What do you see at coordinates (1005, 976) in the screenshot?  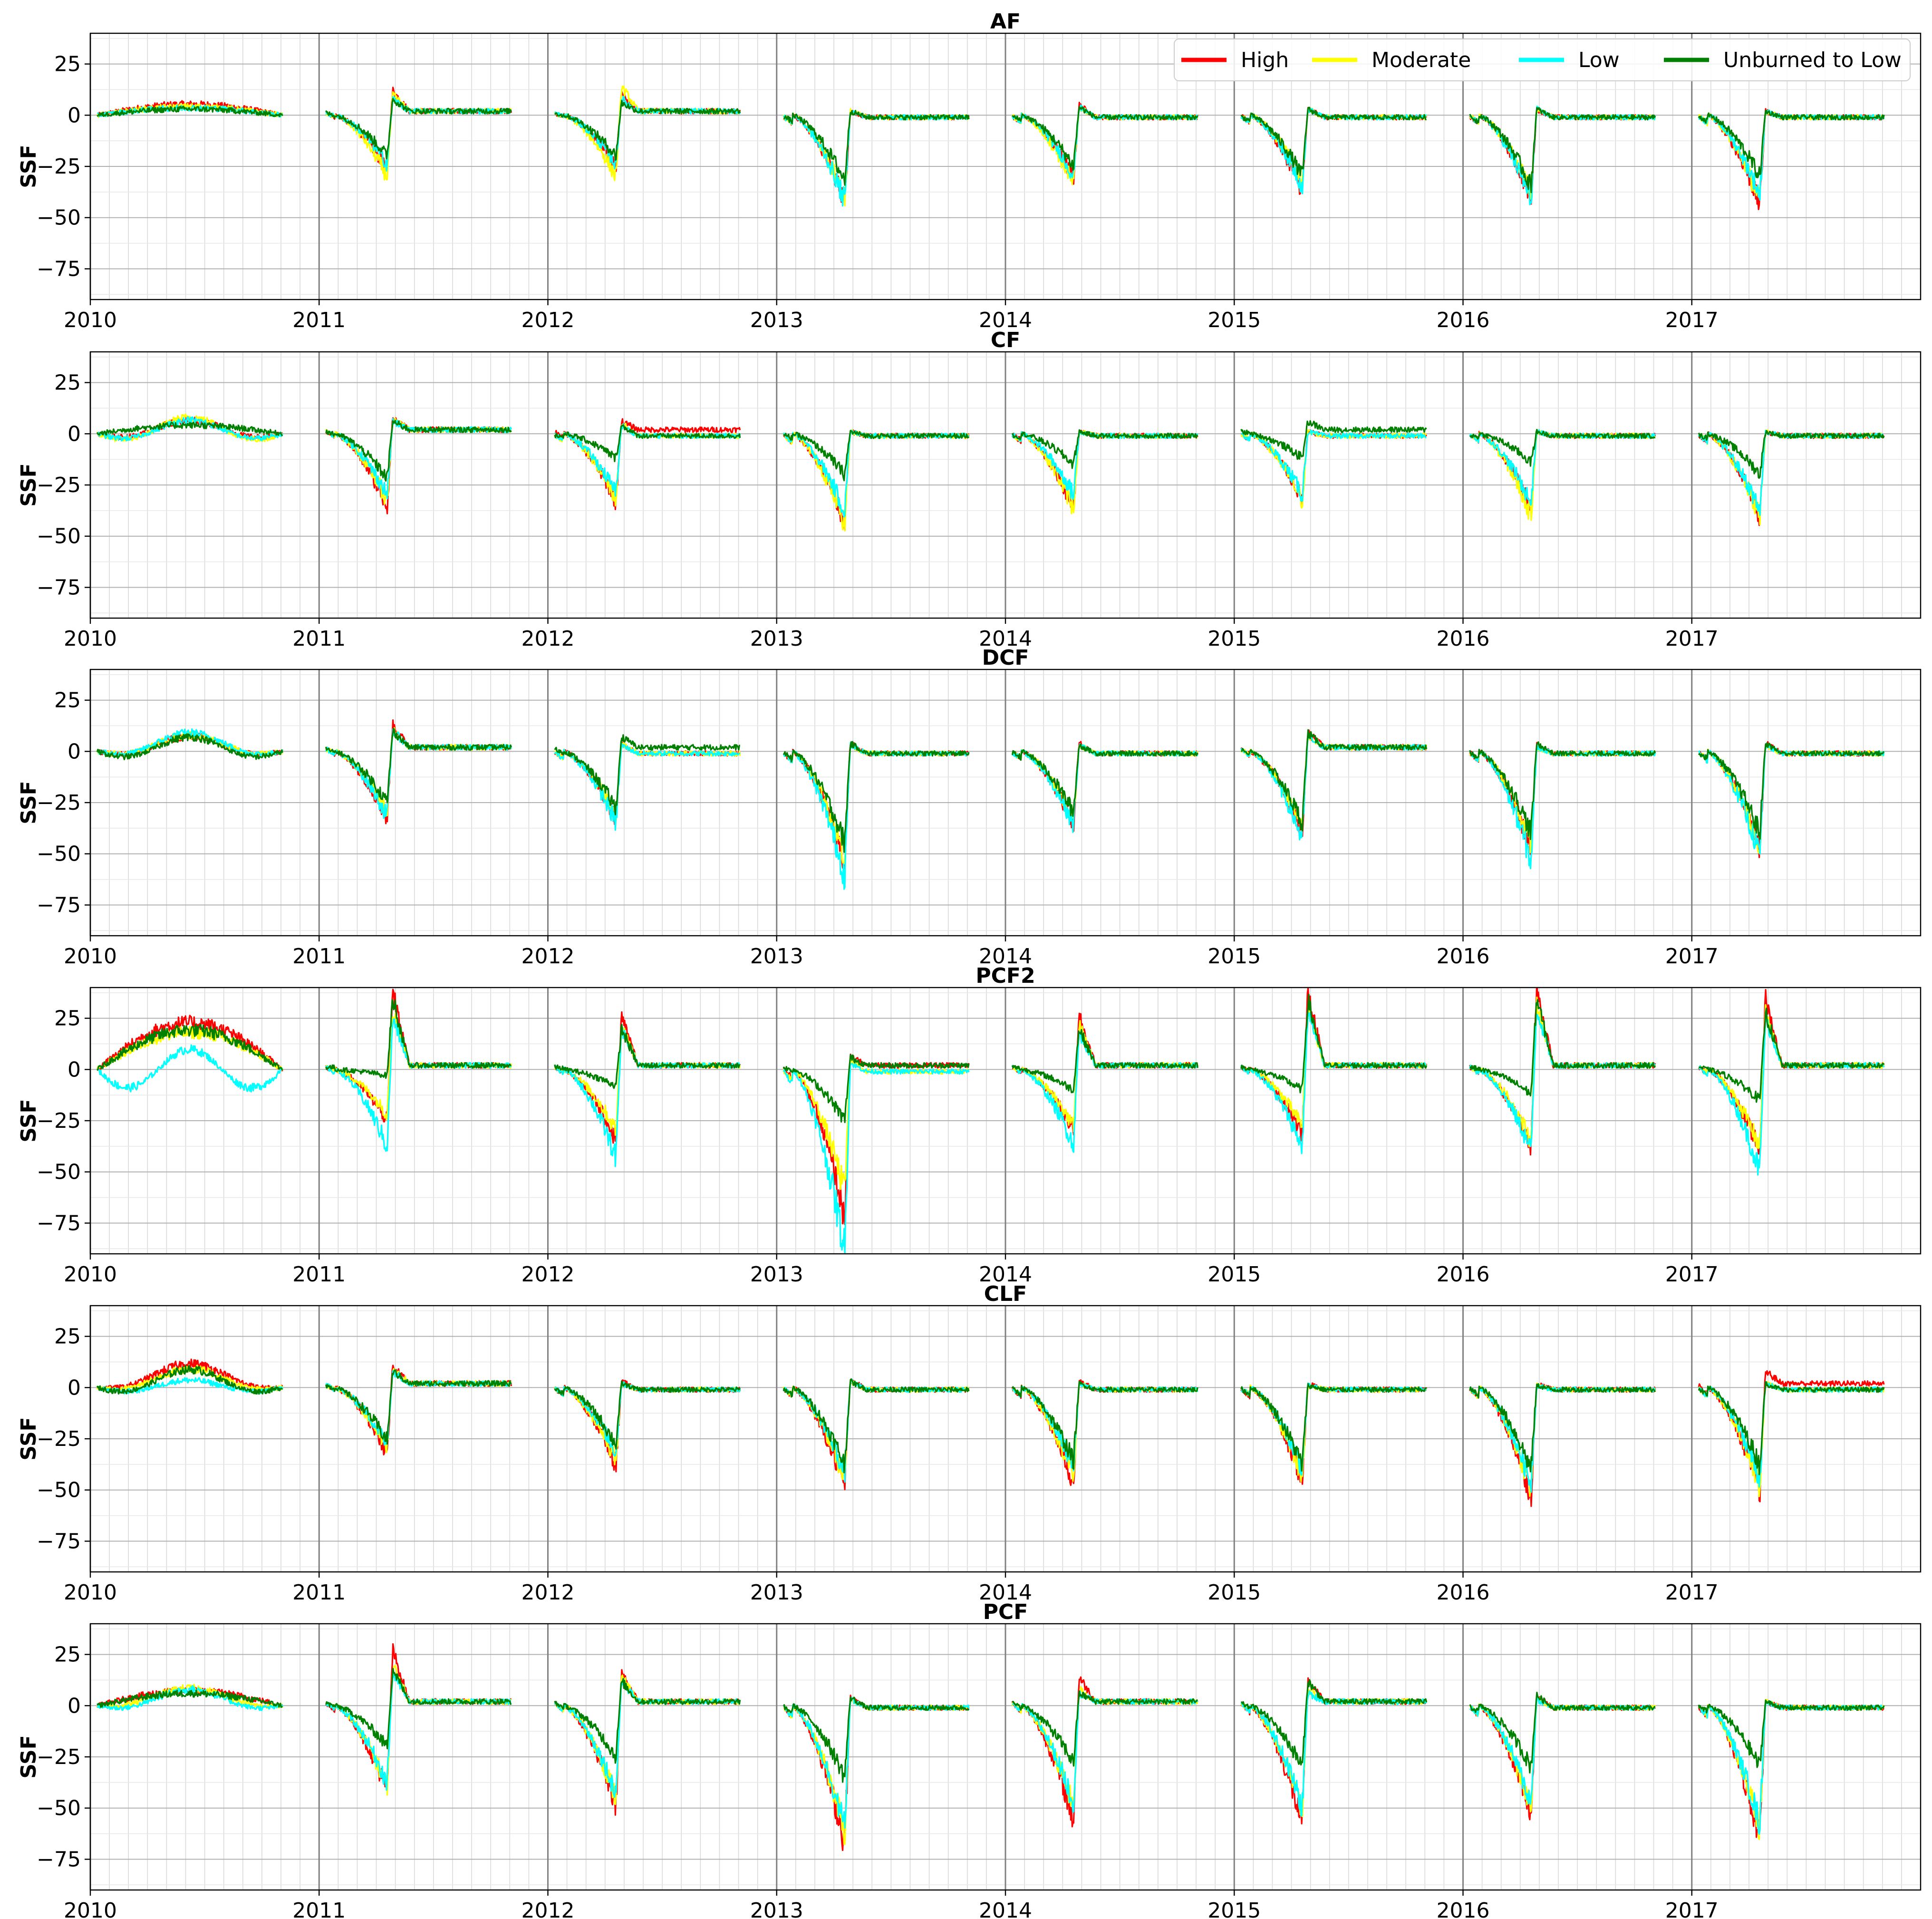 I see `panel-title: PCF2` at bounding box center [1005, 976].